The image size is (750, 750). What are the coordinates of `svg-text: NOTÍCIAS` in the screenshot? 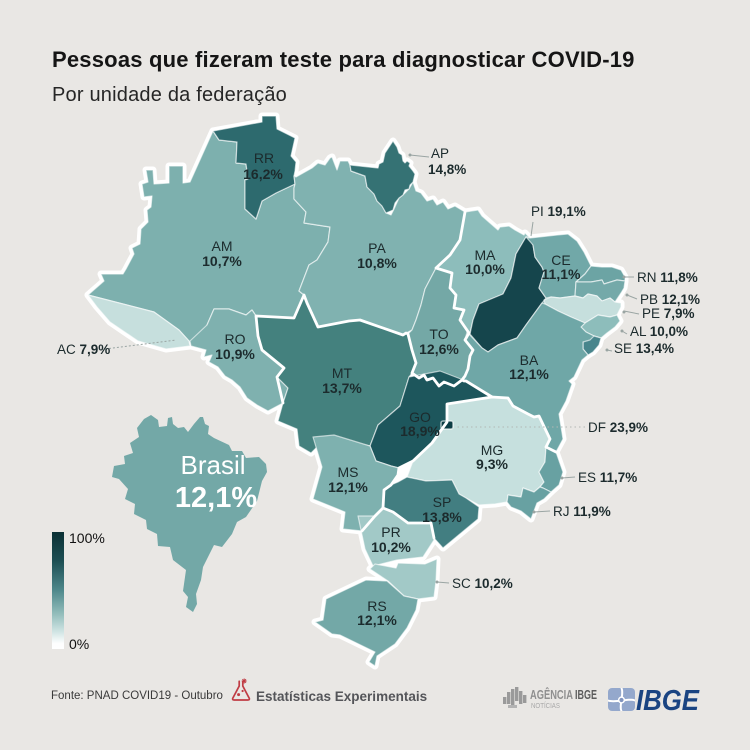 It's located at (545, 705).